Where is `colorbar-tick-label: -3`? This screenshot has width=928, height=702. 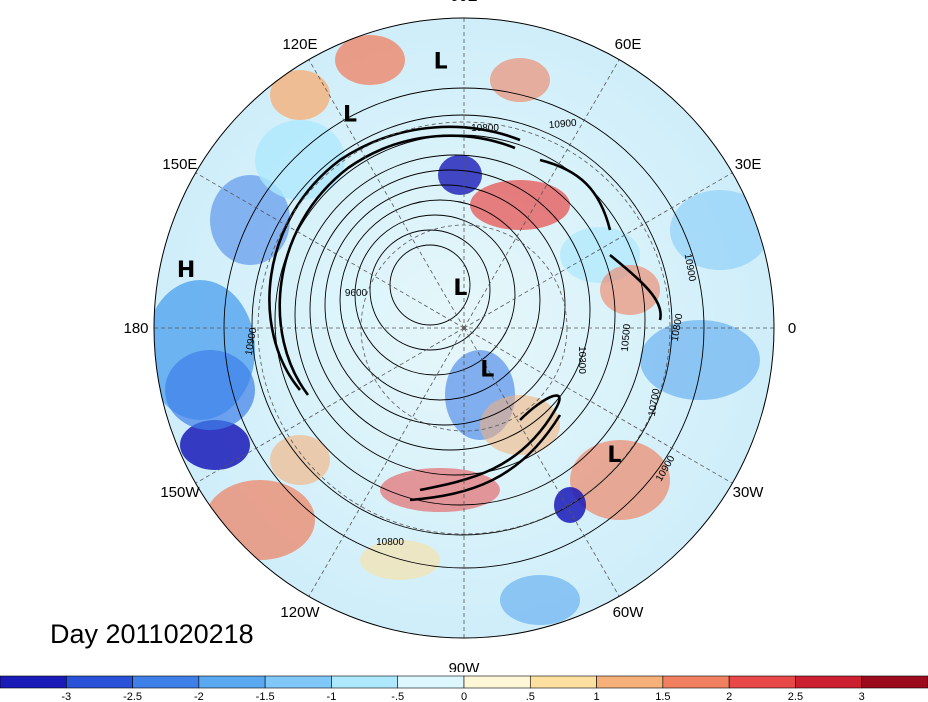 colorbar-tick-label: -3 is located at coordinates (66, 696).